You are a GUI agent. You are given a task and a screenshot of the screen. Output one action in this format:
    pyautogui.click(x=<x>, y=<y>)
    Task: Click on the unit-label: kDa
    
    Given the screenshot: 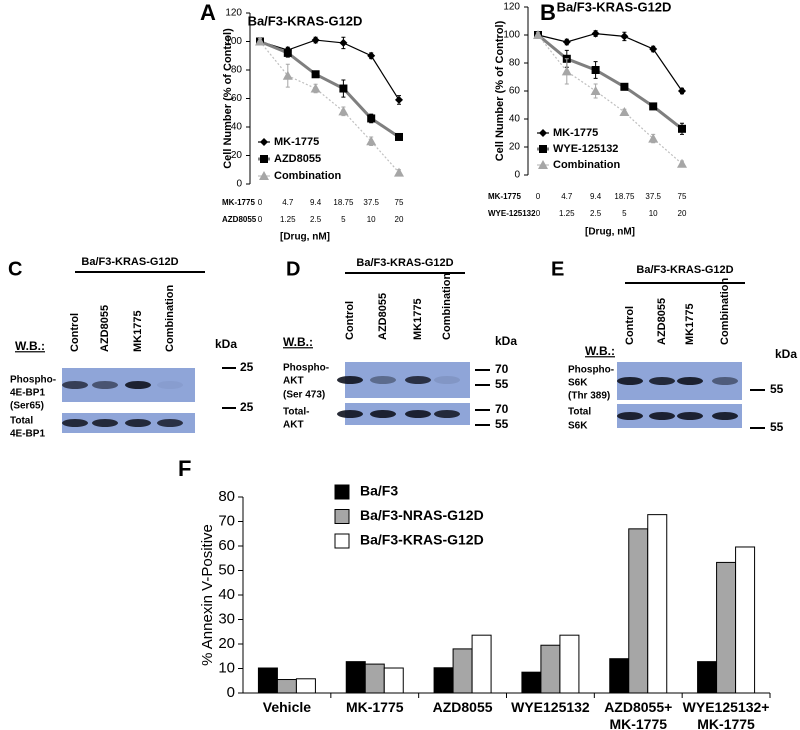 What is the action you would take?
    pyautogui.click(x=226, y=344)
    